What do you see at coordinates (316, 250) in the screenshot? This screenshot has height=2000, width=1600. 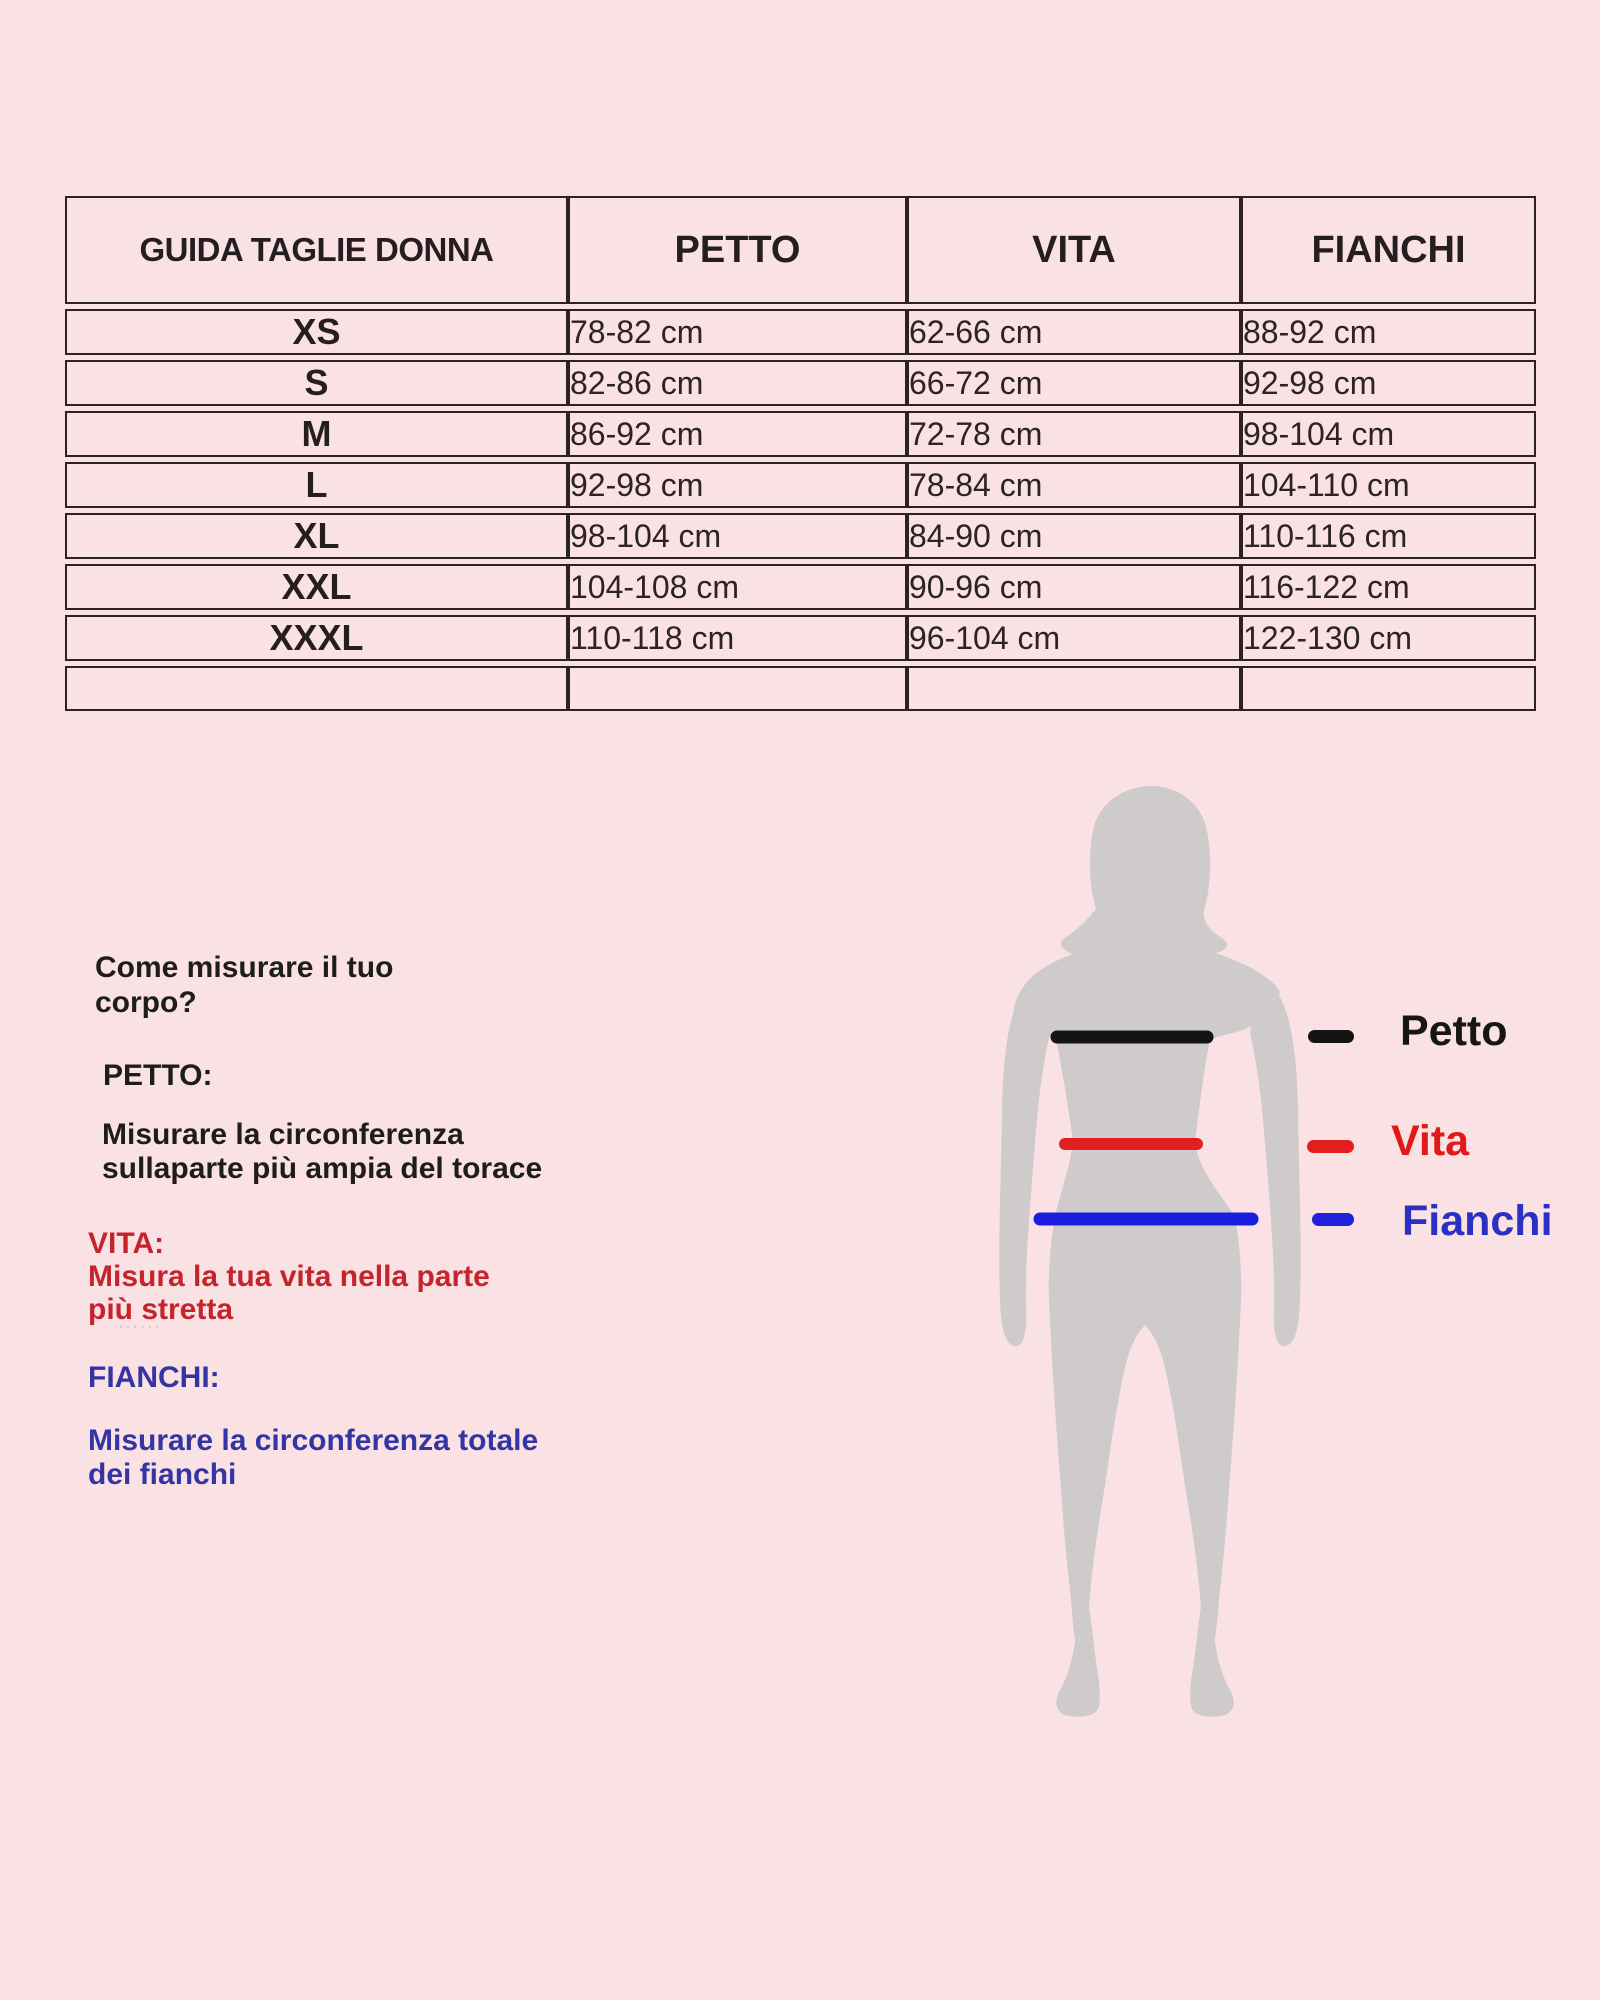 I see `table-header-guide: GUIDA TAGLIE DONNA` at bounding box center [316, 250].